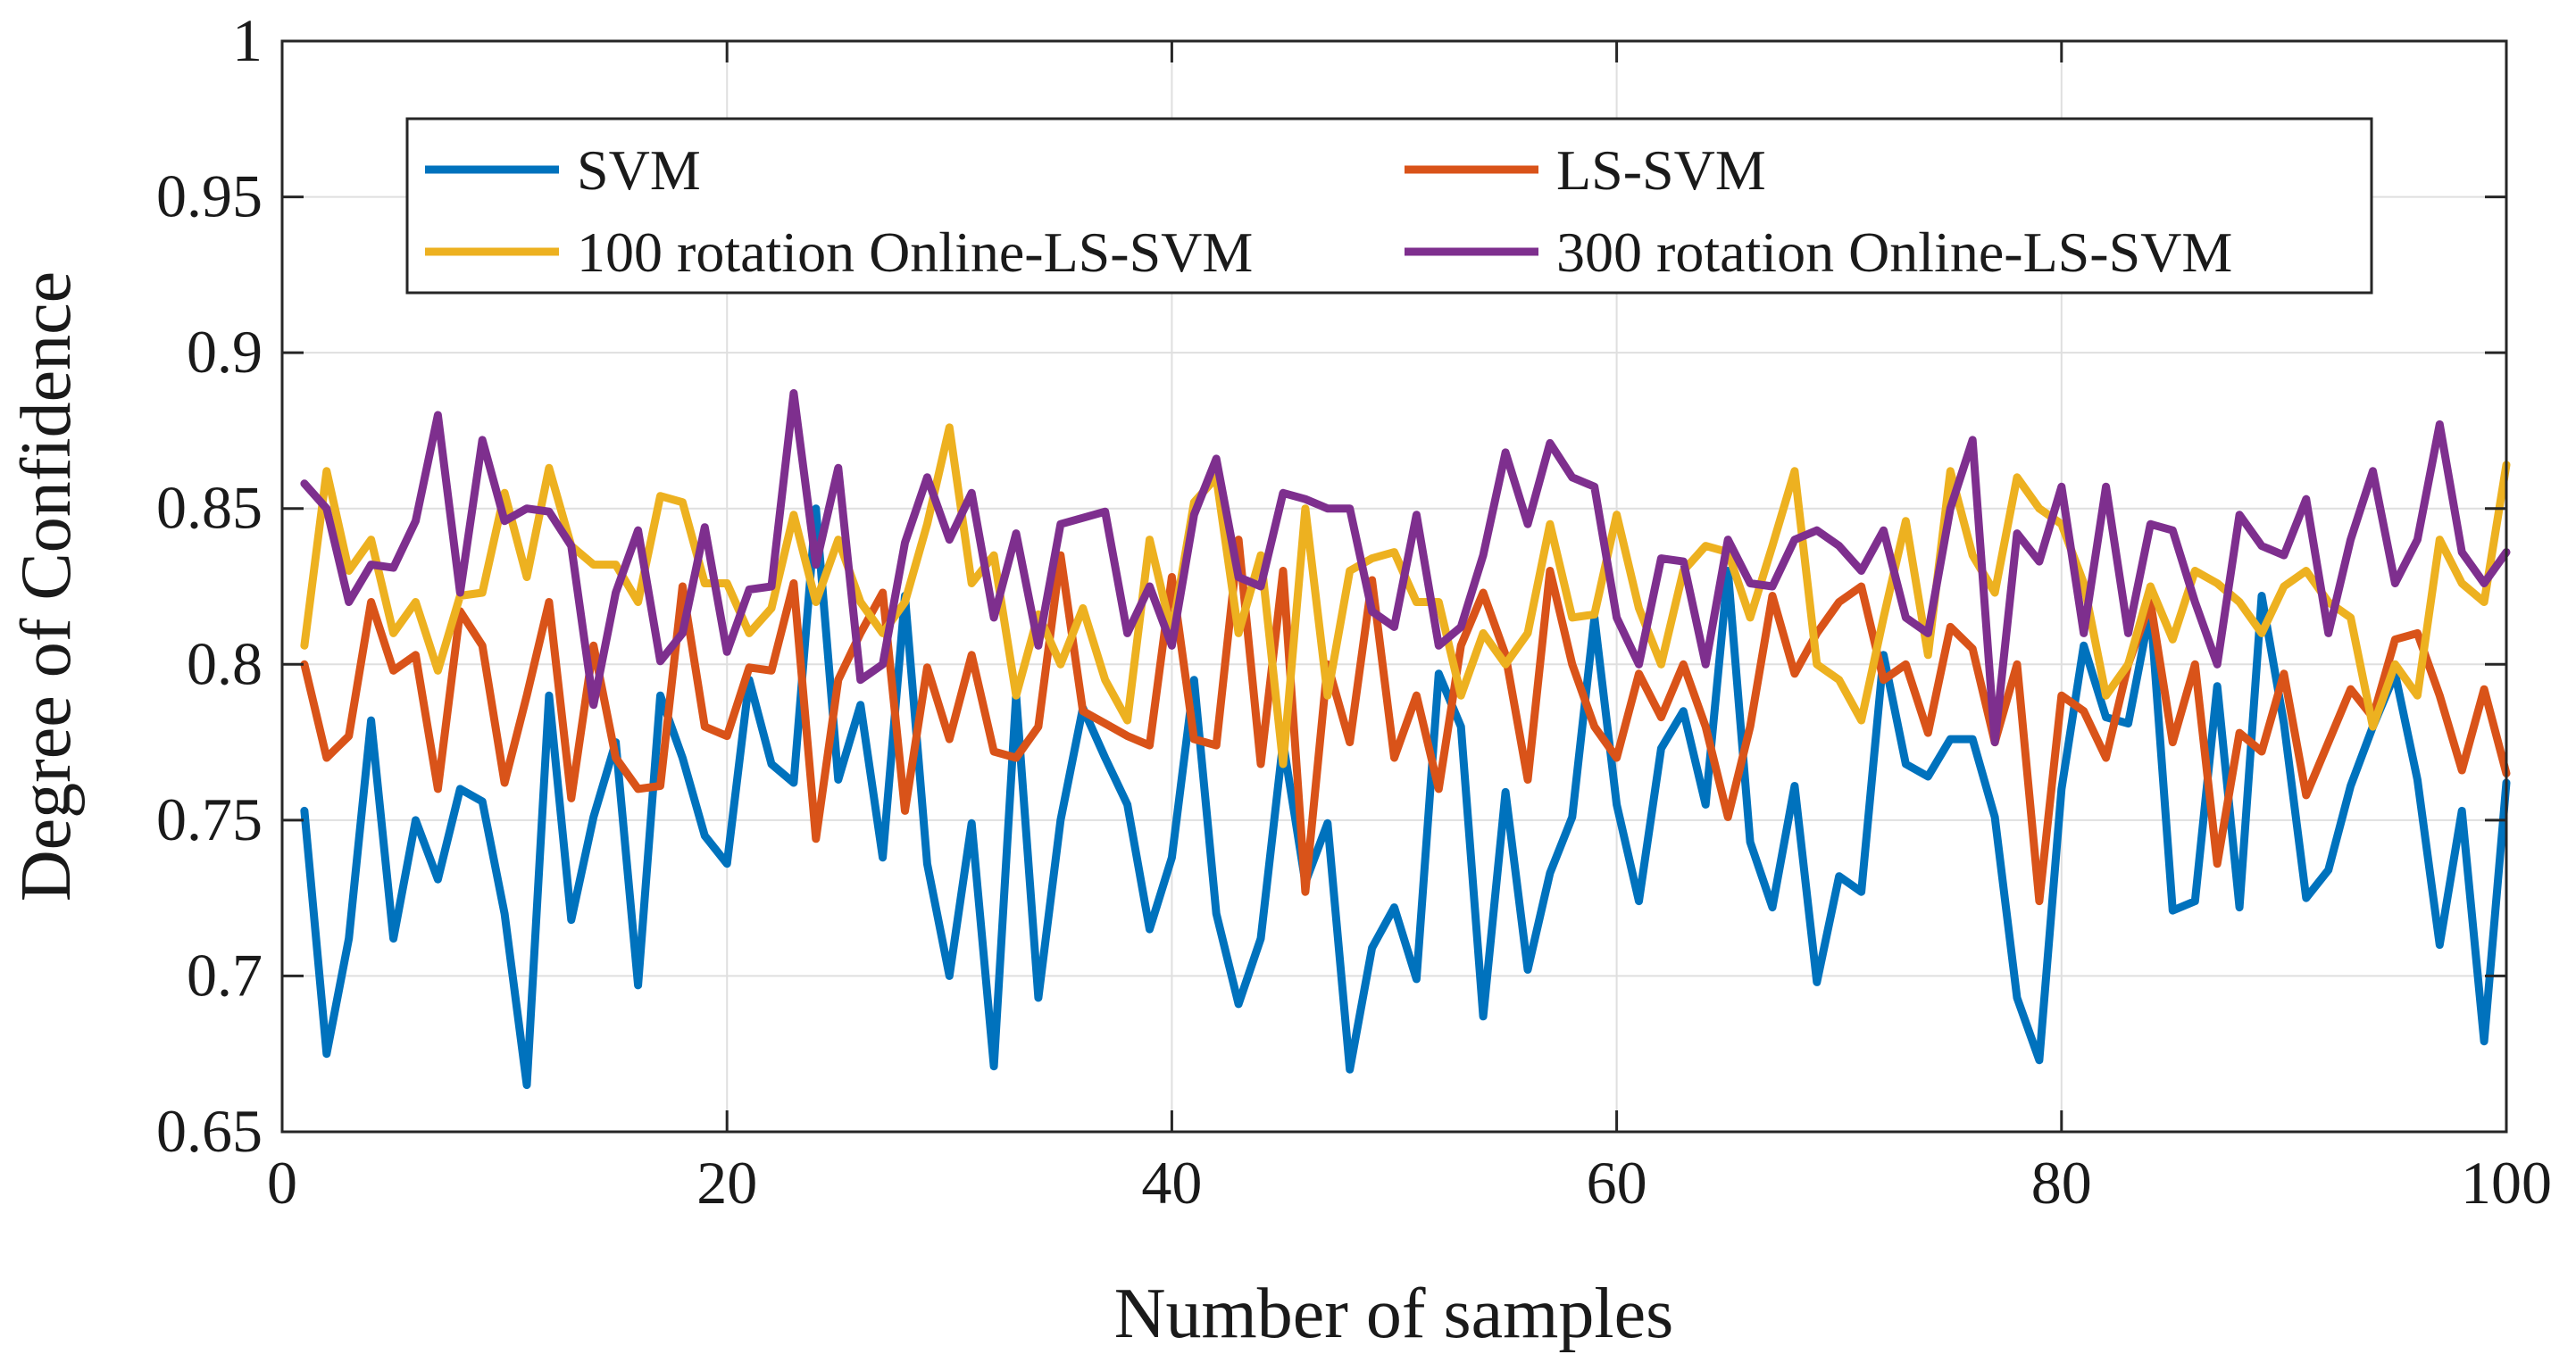  What do you see at coordinates (225, 352) in the screenshot?
I see `y-tick-label: 0.9` at bounding box center [225, 352].